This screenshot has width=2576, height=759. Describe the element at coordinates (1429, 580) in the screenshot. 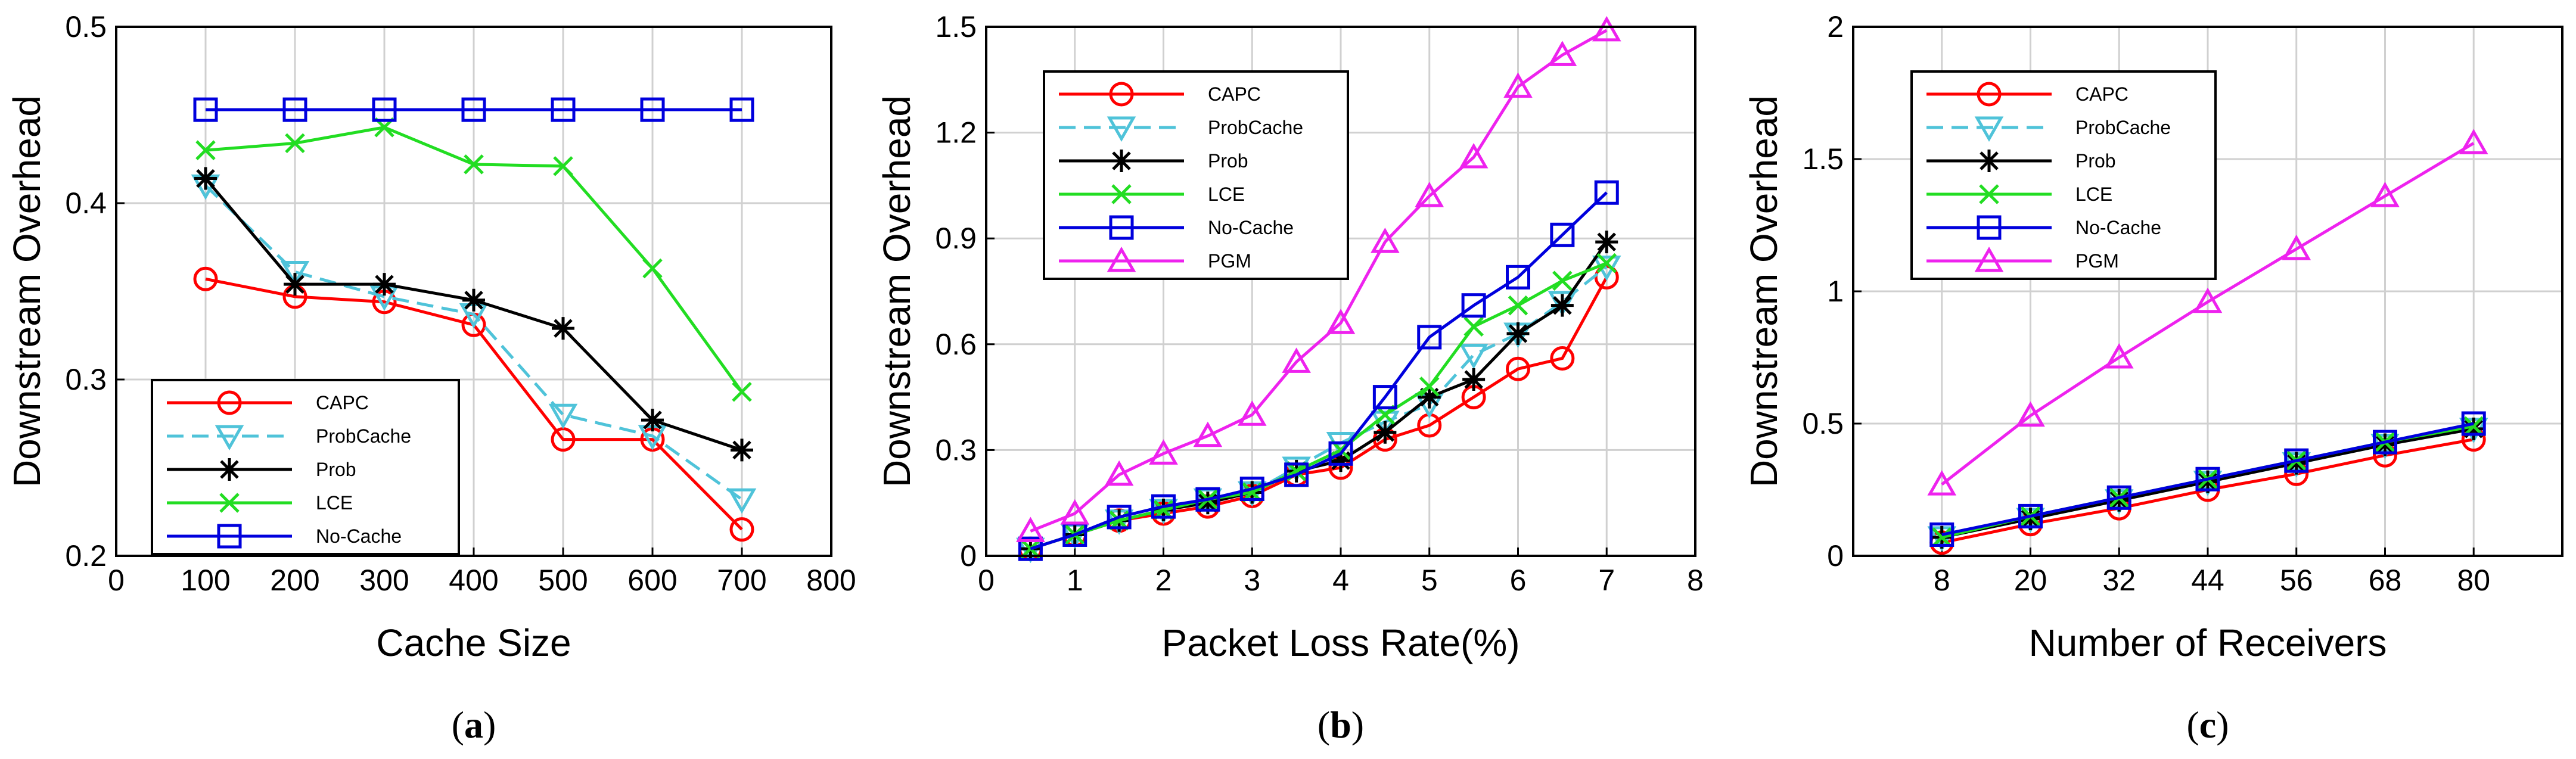

I see `x-tick-label: 5` at that location.